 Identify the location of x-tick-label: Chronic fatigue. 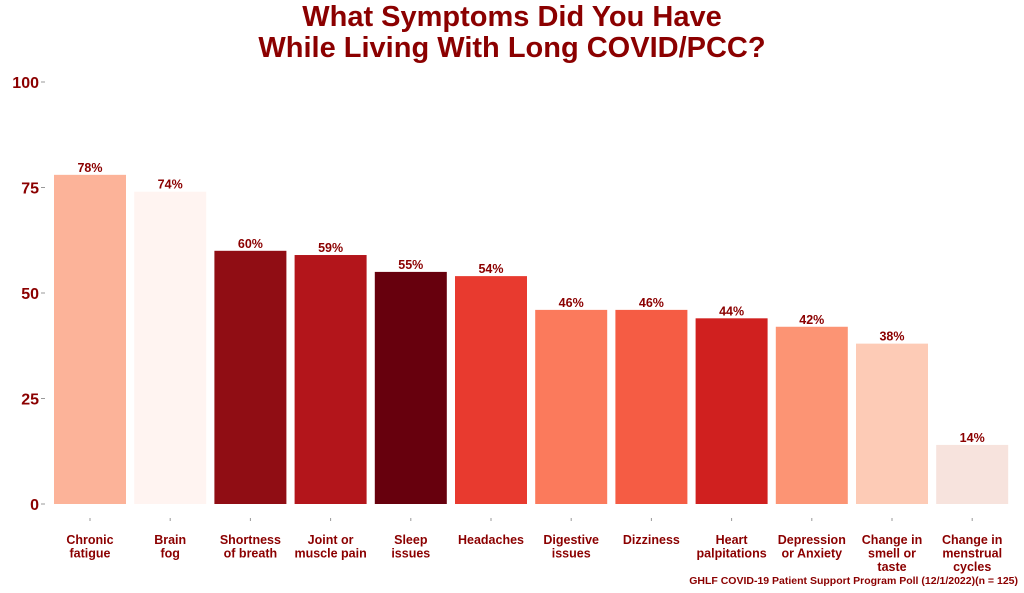
(89, 547).